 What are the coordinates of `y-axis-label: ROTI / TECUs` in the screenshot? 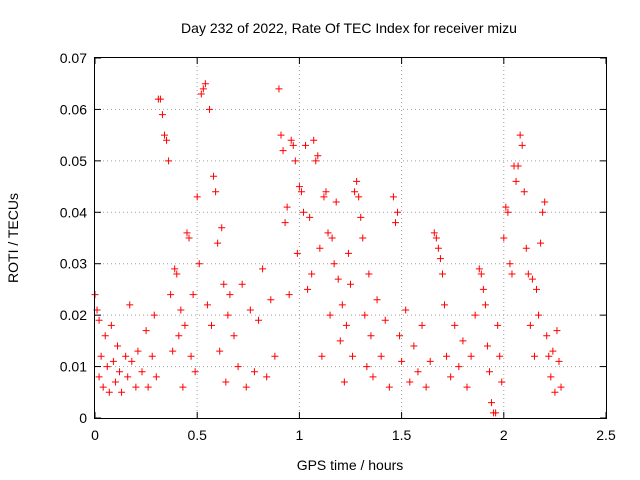 It's located at (13, 238).